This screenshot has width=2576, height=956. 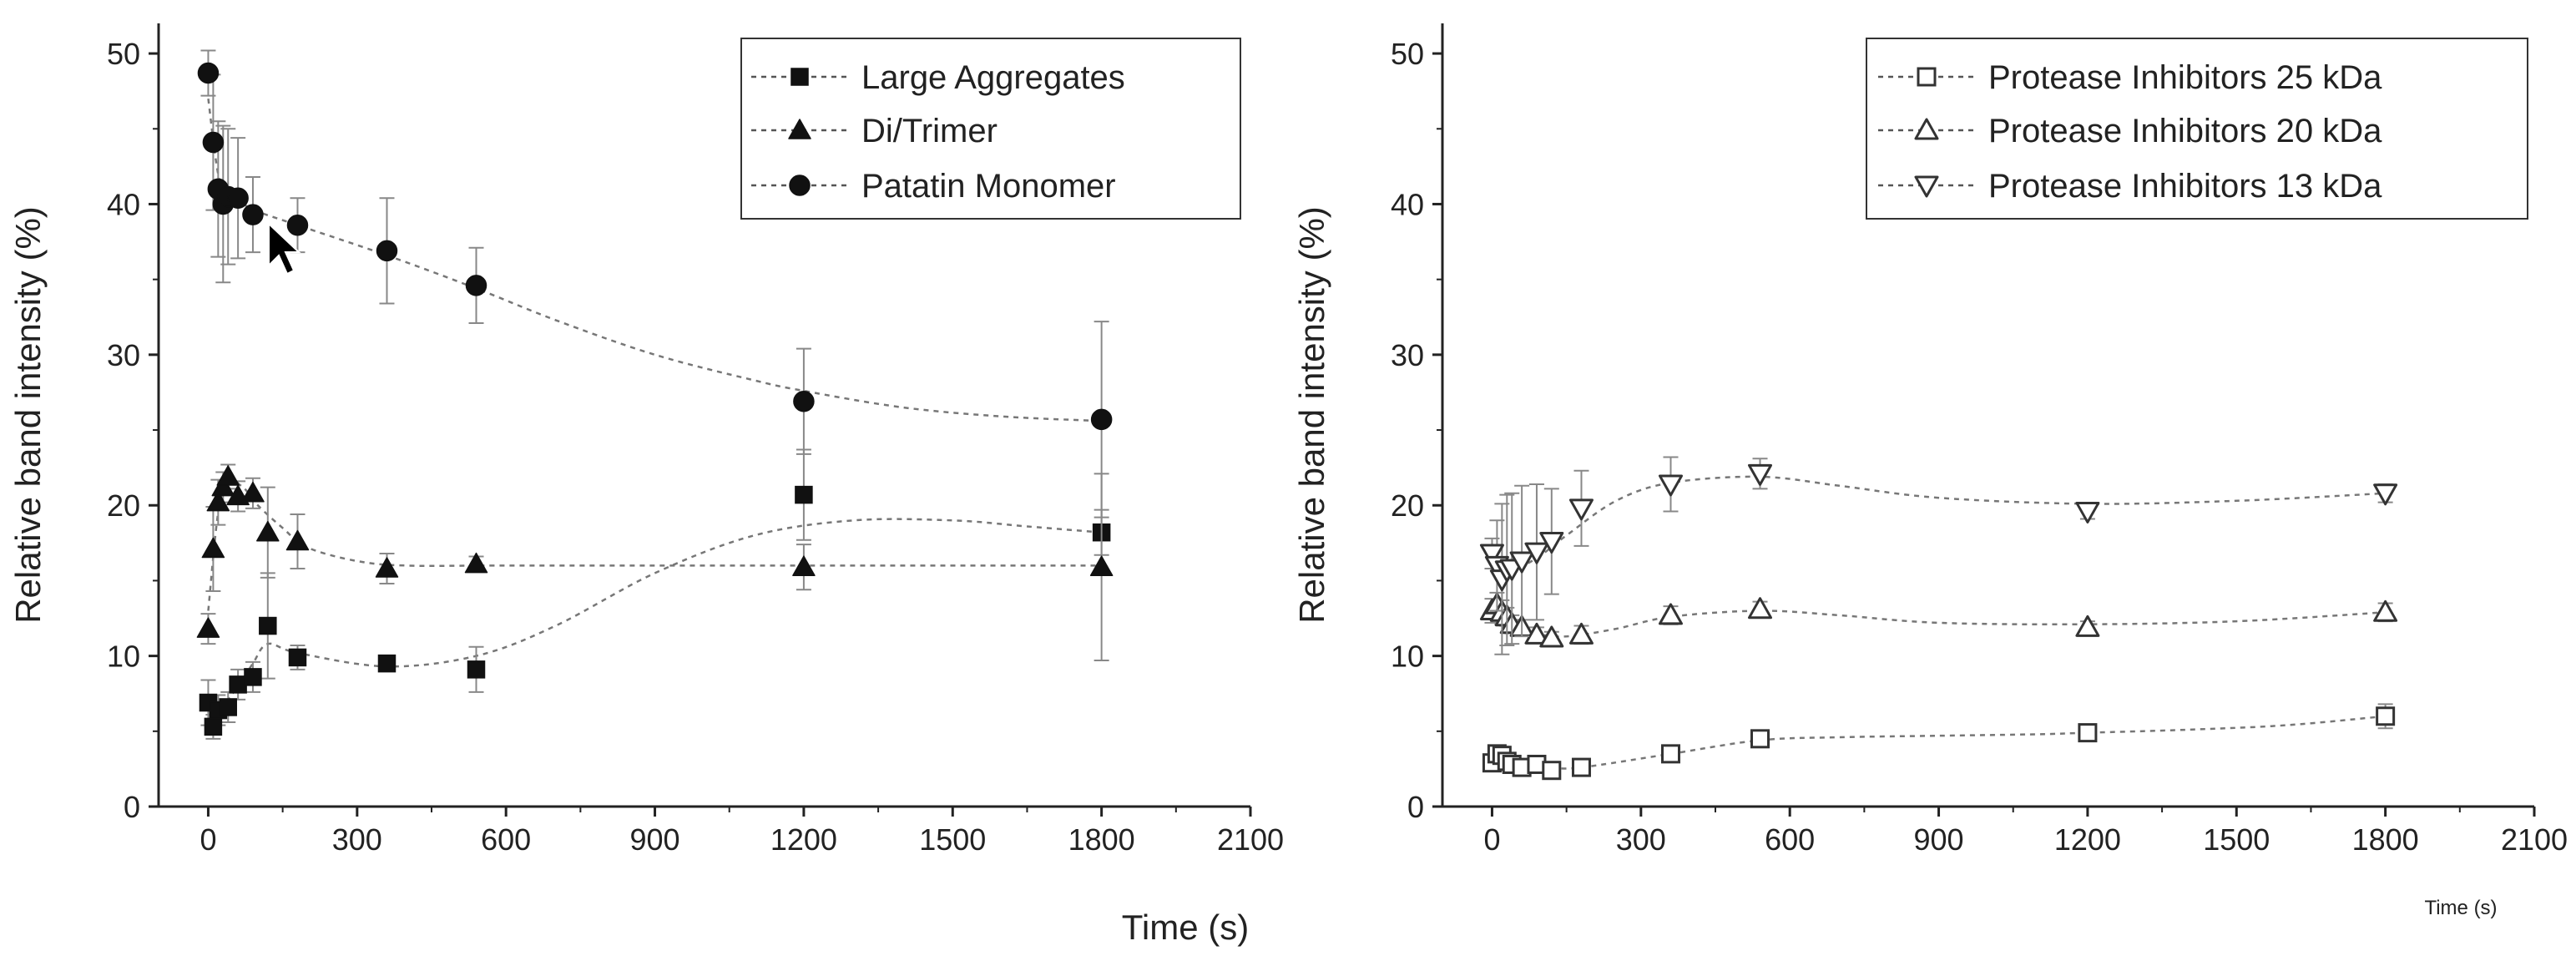 I want to click on series-protease-inhibitors-13-kda, so click(x=1938, y=555).